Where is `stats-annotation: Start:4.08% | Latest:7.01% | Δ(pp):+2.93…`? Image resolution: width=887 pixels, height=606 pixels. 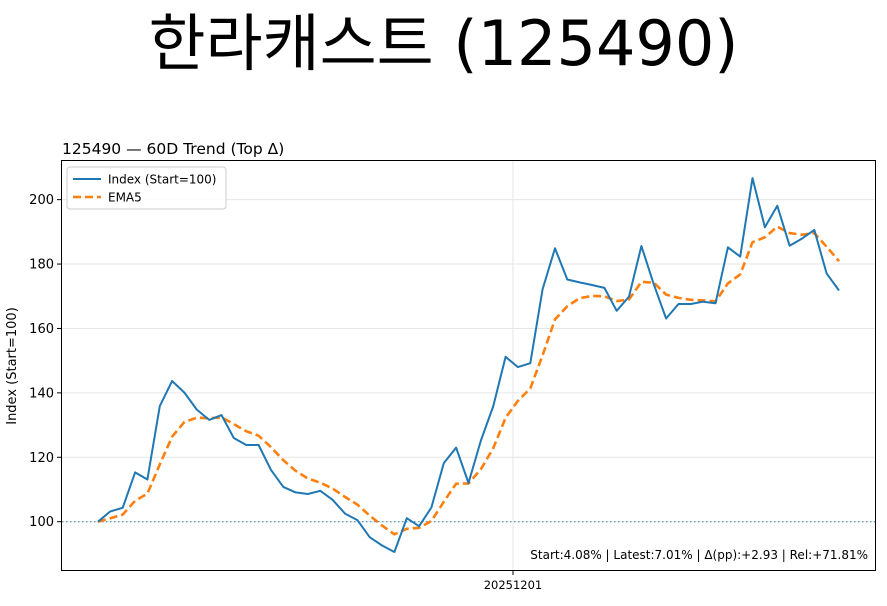
stats-annotation: Start:4.08% | Latest:7.01% | Δ(pp):+2.93… is located at coordinates (699, 555).